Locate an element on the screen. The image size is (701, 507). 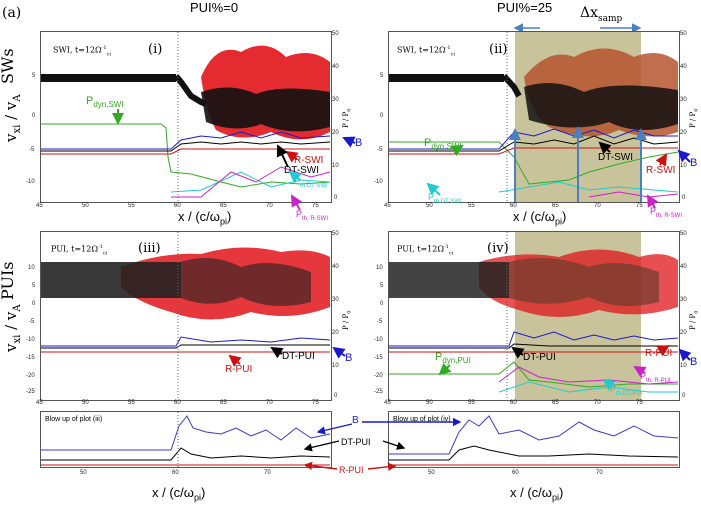
row-label-puis: PUIs is located at coordinates (8, 281).